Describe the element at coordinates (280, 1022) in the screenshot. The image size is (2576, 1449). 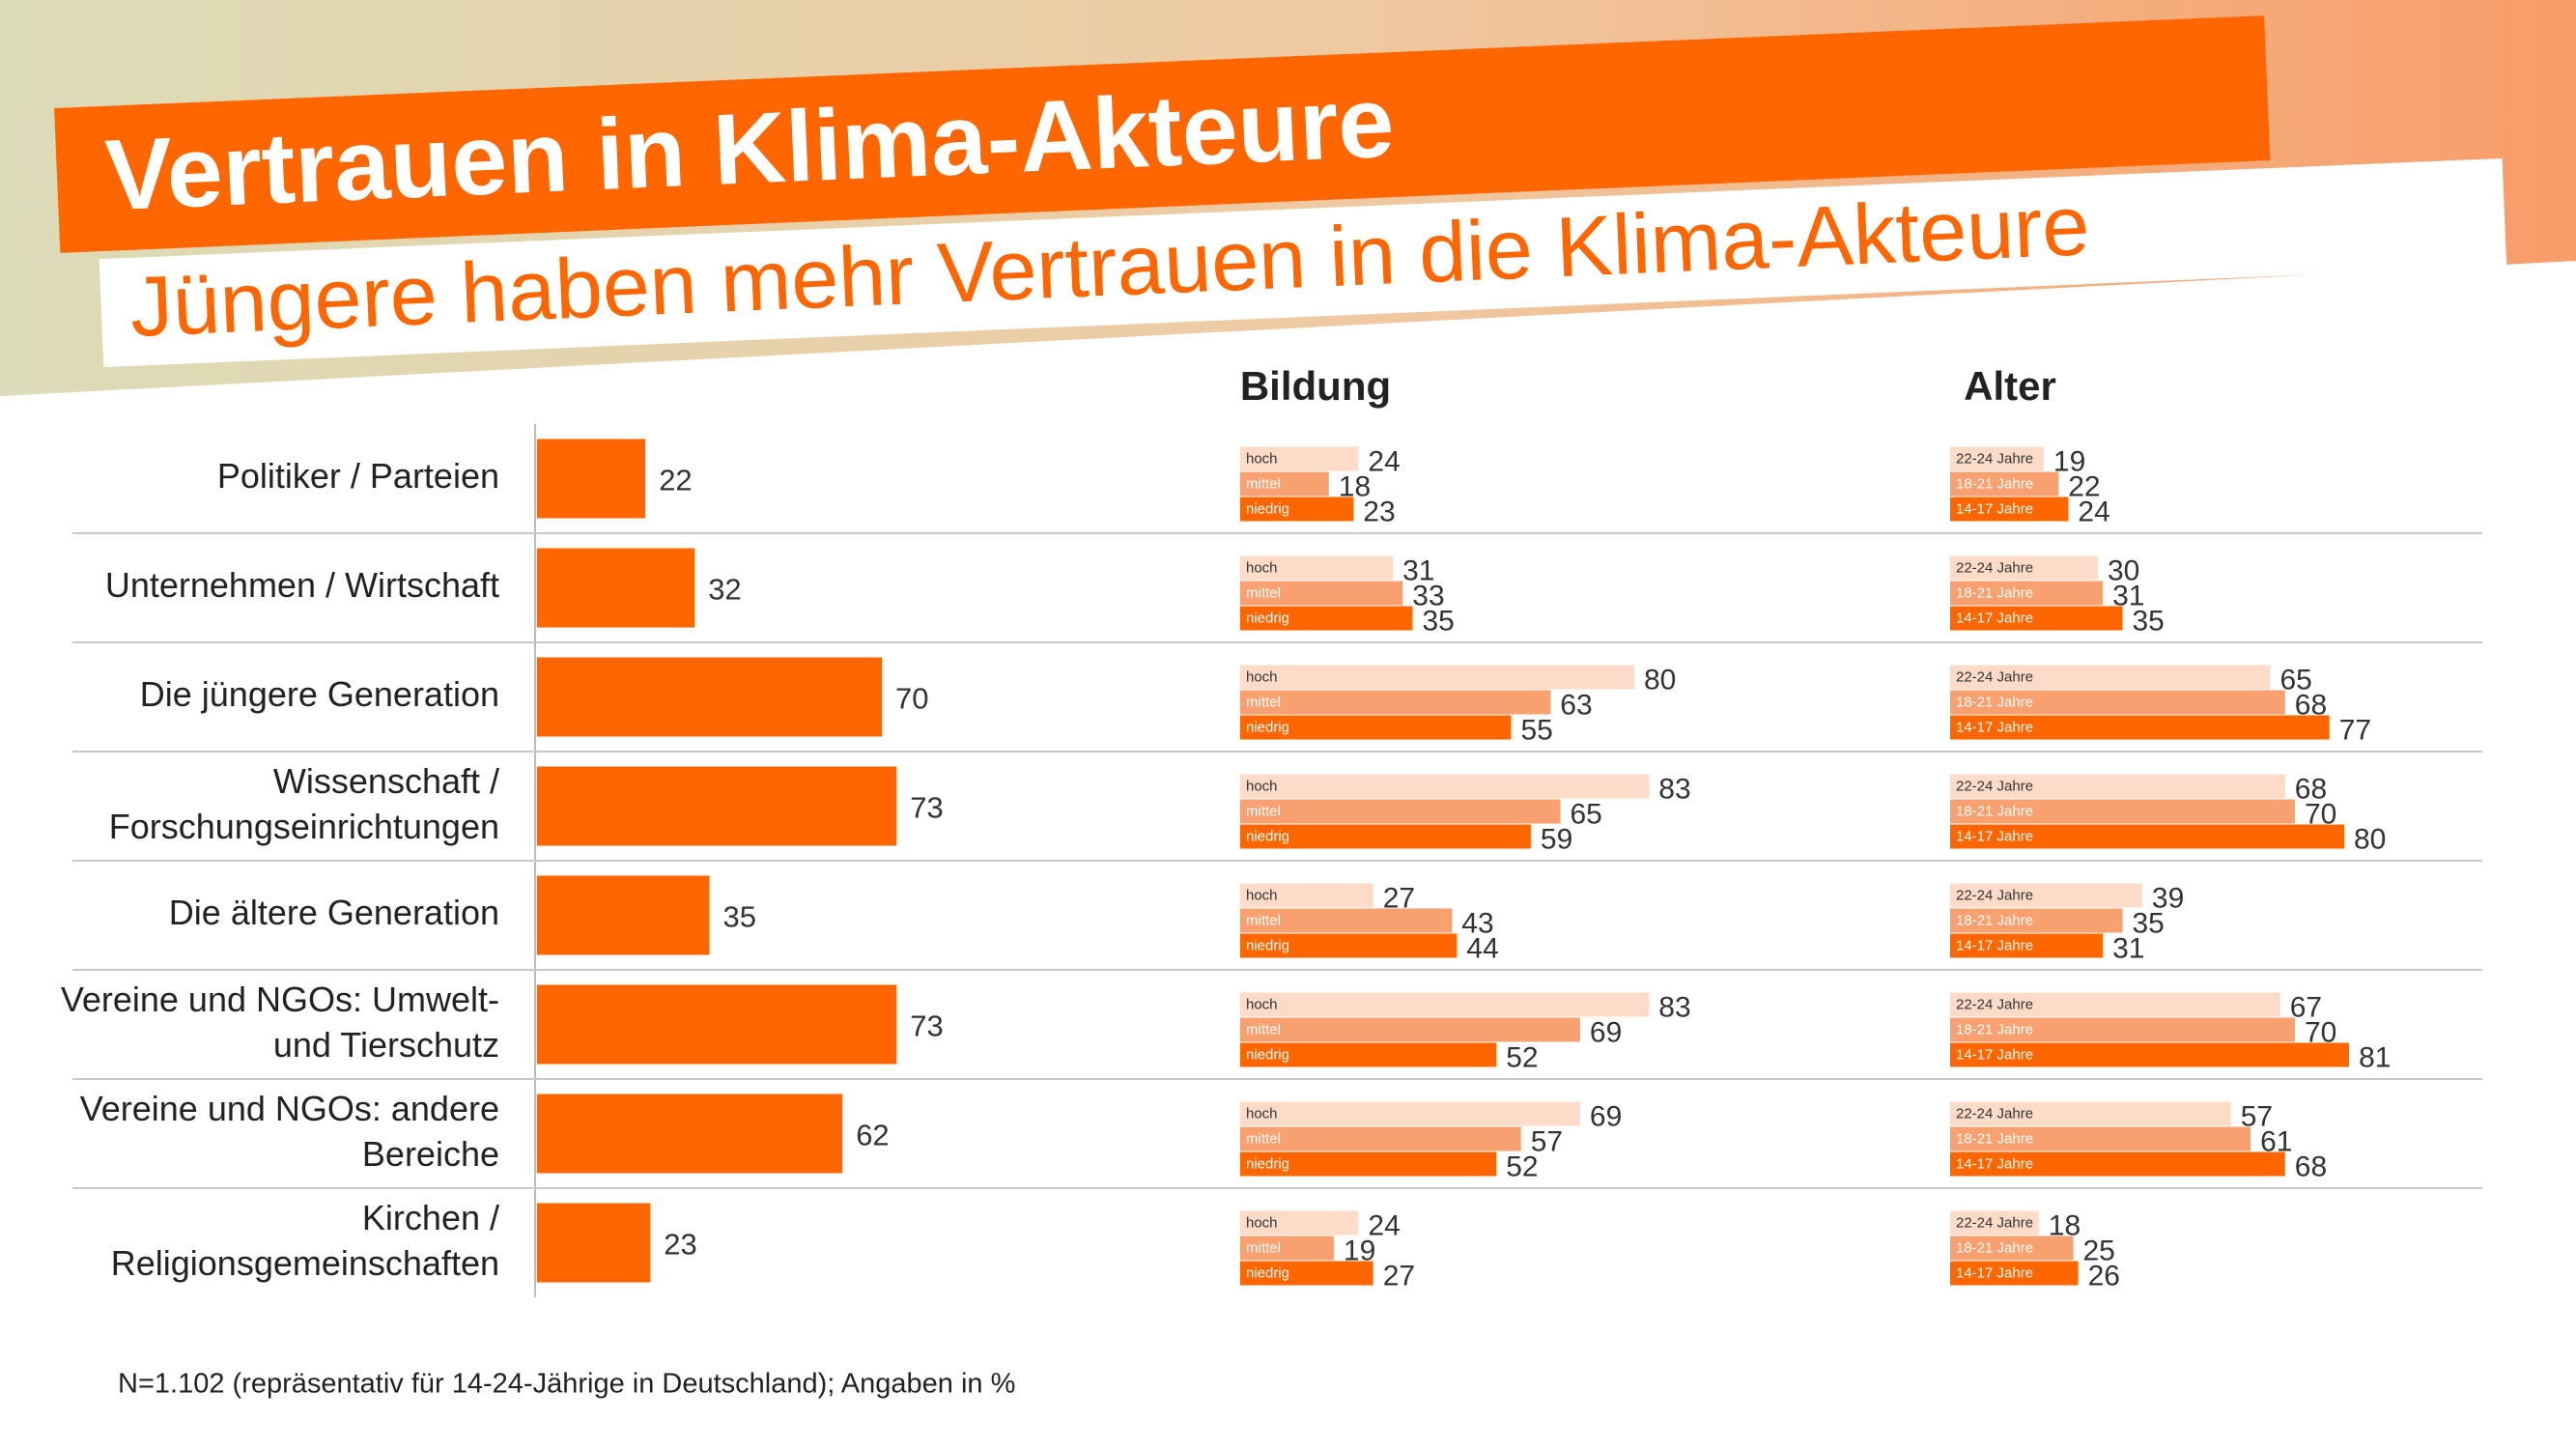
I see `category-label: Vereine und NGOs: Umwelt-und Tierschutz` at that location.